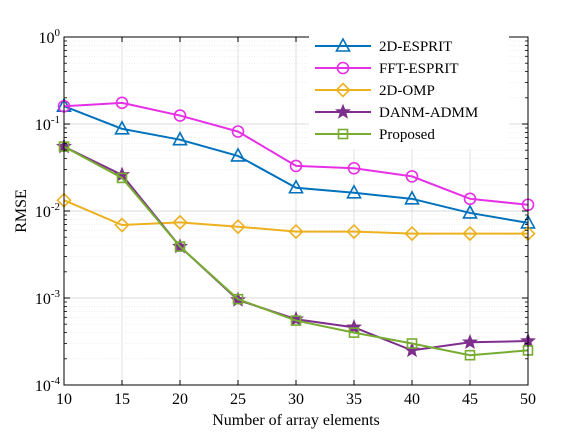 The height and width of the screenshot is (433, 577). I want to click on series-2d-omp, so click(296, 217).